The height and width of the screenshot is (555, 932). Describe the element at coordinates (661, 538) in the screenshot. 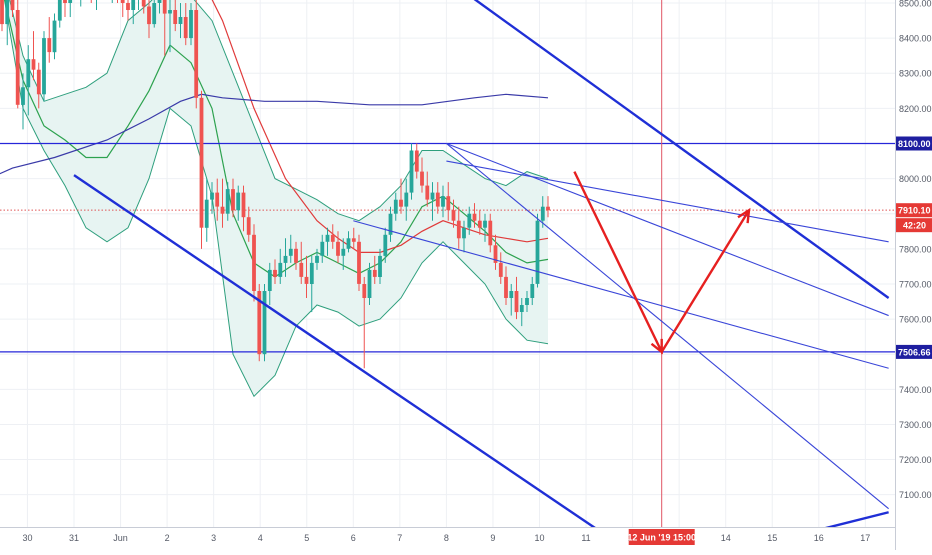

I see `time-tag: 12 Jun '19 15:00` at that location.